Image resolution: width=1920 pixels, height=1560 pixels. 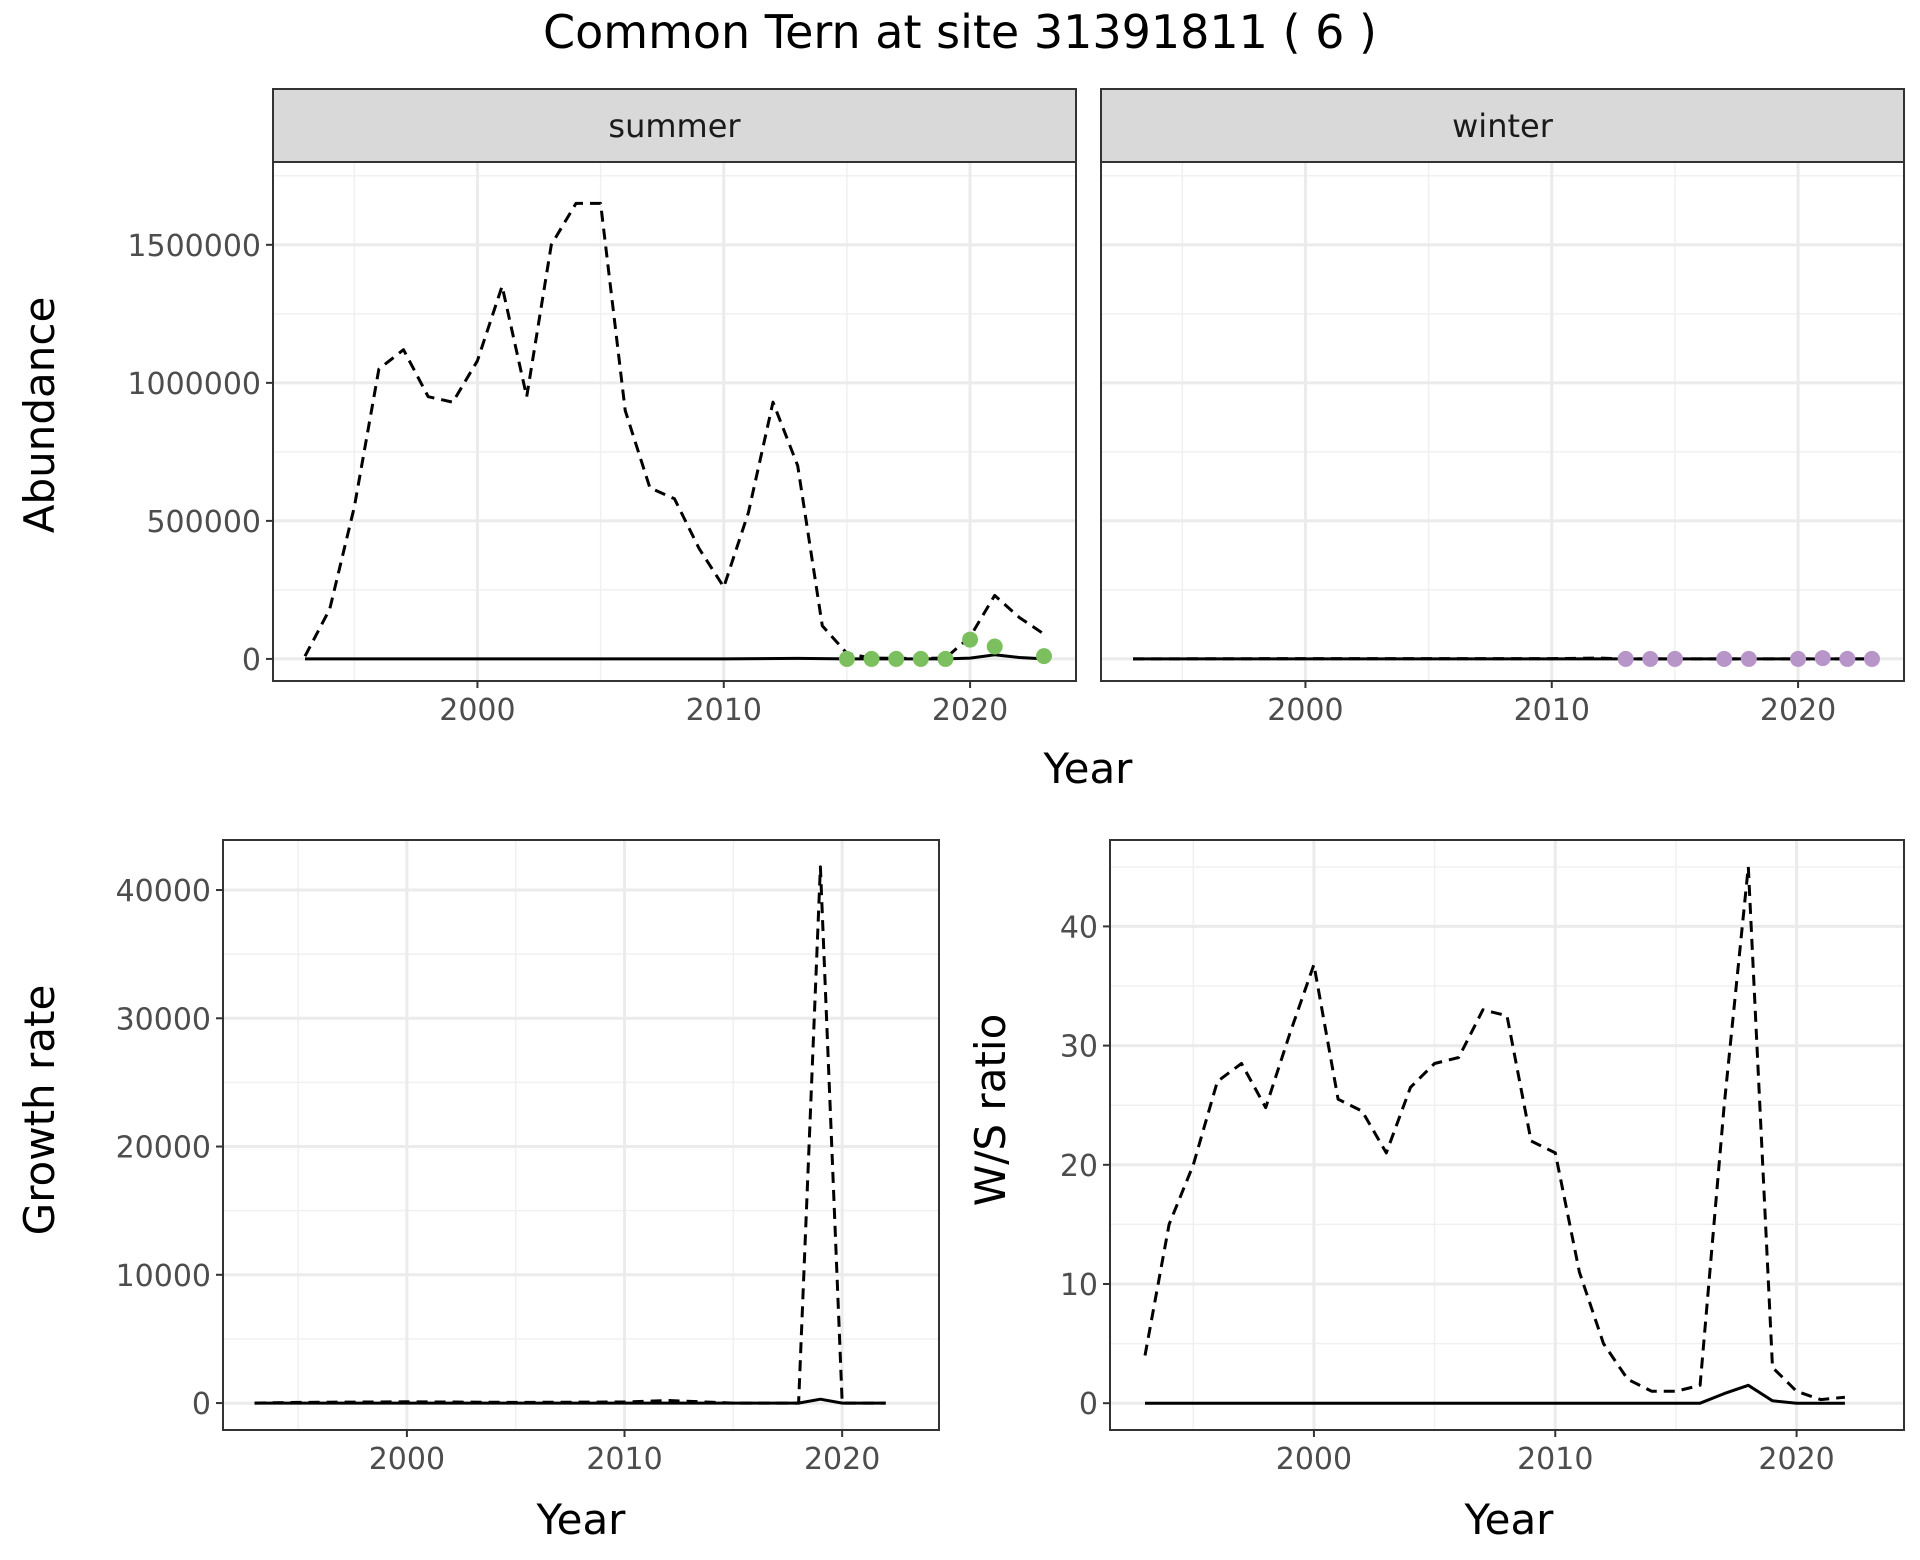 I want to click on abundance-y-axis-title: Abundance, so click(x=39, y=415).